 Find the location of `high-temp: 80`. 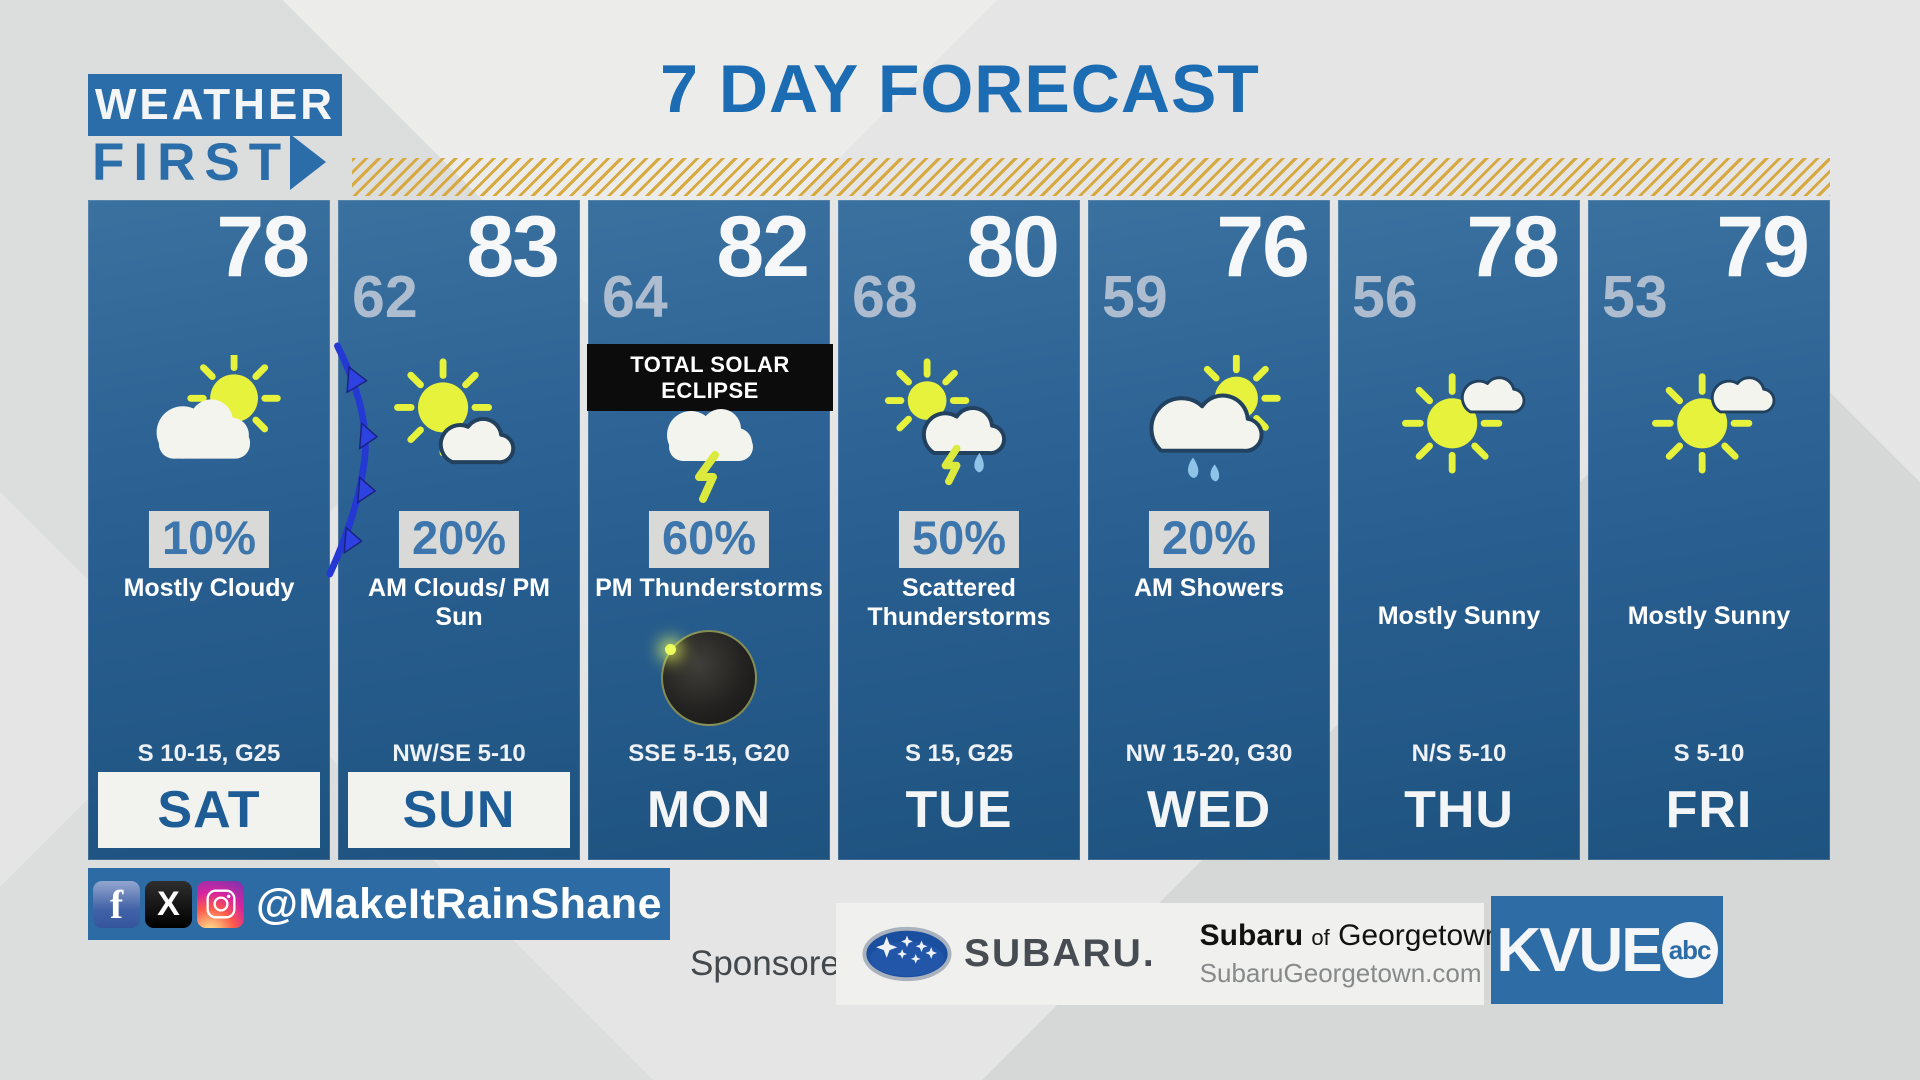

high-temp: 80 is located at coordinates (1013, 247).